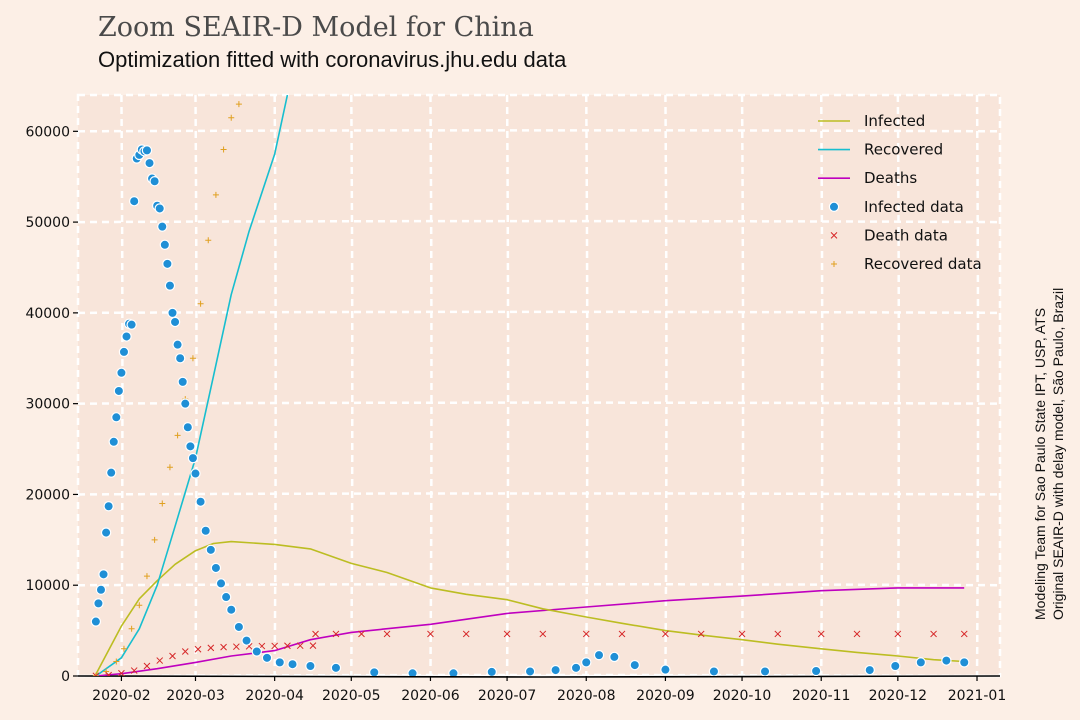 Image resolution: width=1080 pixels, height=720 pixels. Describe the element at coordinates (665, 696) in the screenshot. I see `x-tick-label: 2020-09` at that location.